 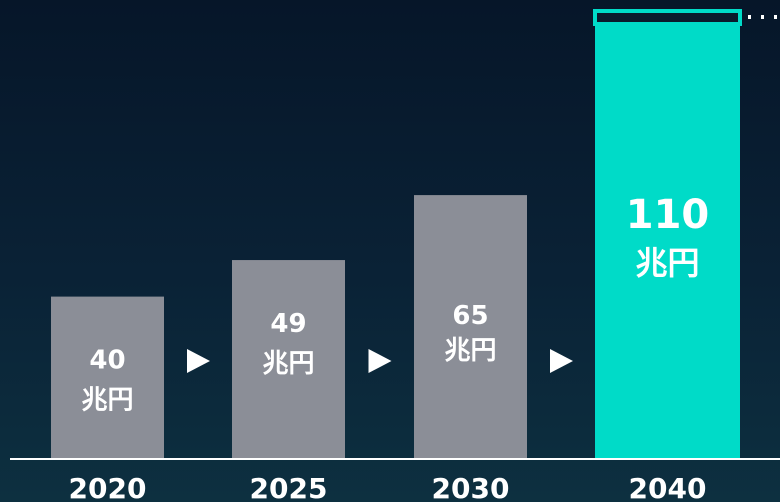 What do you see at coordinates (667, 17) in the screenshot?
I see `bar-cap-outline` at bounding box center [667, 17].